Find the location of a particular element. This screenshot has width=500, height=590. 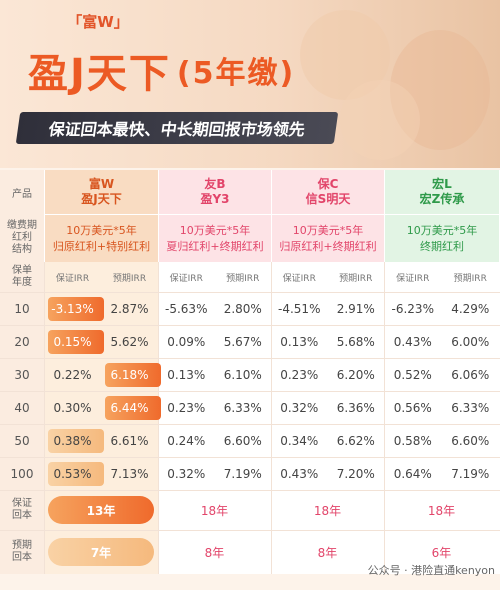

row-label-line: 保单 is located at coordinates (22, 270).